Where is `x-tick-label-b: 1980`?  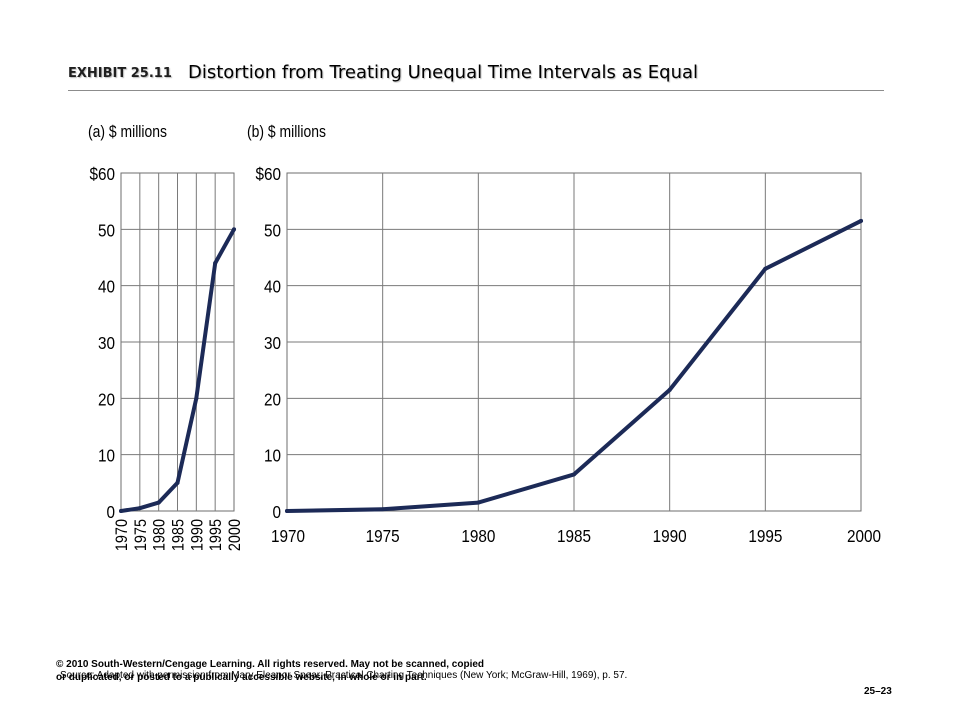 x-tick-label-b: 1980 is located at coordinates (478, 536).